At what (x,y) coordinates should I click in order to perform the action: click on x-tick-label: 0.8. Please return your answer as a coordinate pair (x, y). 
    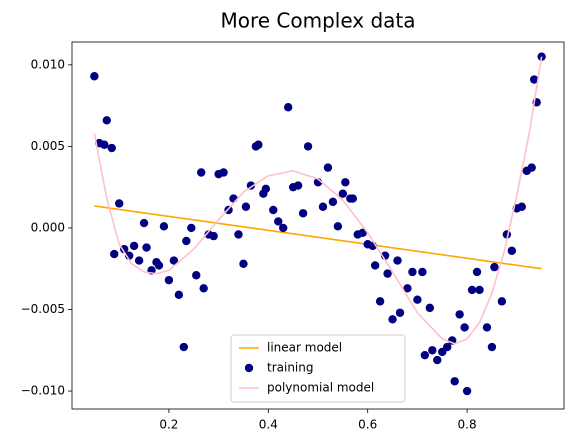
    Looking at the image, I should click on (467, 425).